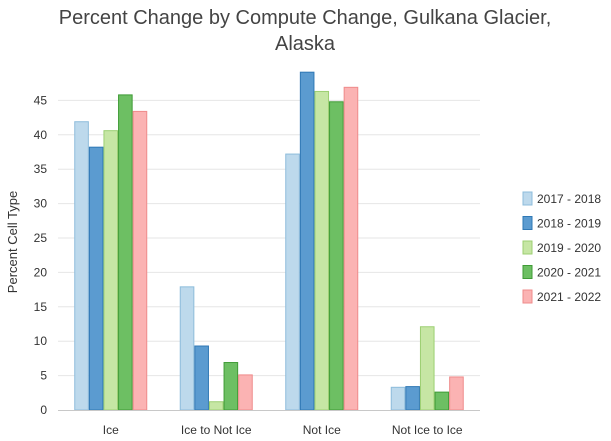  What do you see at coordinates (216, 430) in the screenshot?
I see `x-tick-label: Ice to Not Ice` at bounding box center [216, 430].